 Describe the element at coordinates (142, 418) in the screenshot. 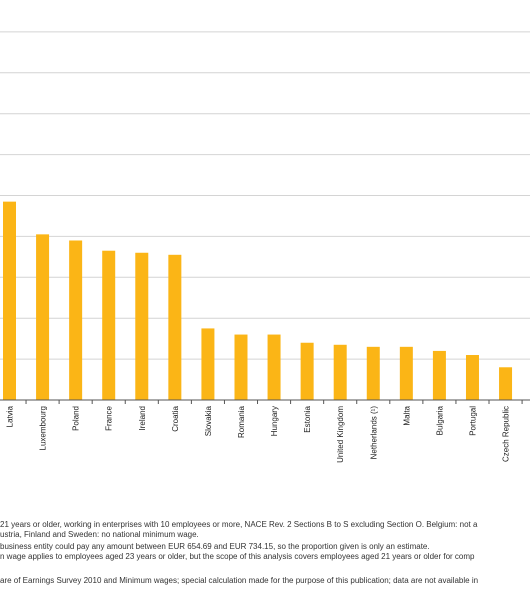

I see `category-label: Ireland` at that location.